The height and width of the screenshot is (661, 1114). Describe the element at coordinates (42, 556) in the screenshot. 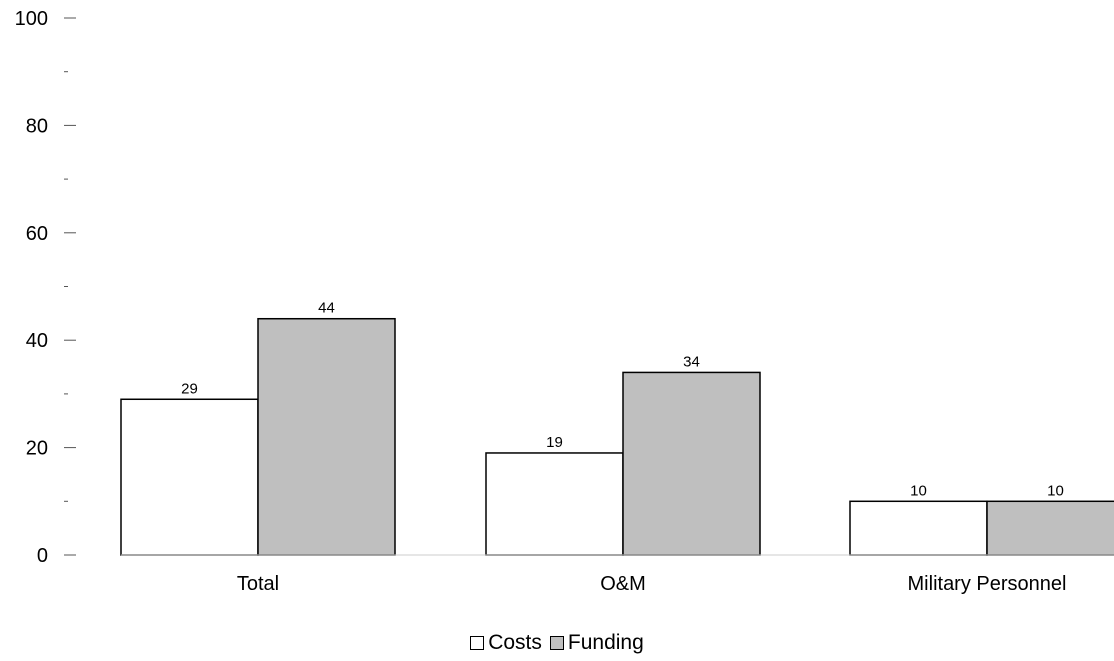

I see `y-tick-label: 0` at that location.